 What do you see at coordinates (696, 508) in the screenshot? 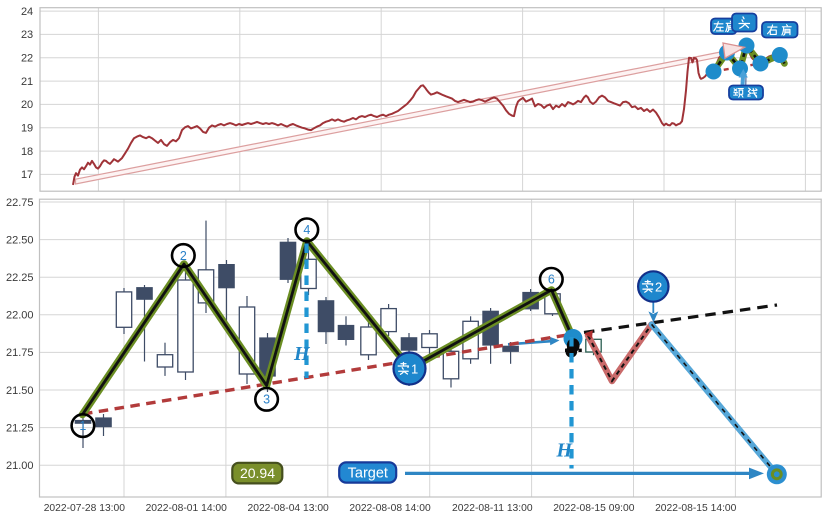
I see `svg-text: 2022-08-15 14:00` at bounding box center [696, 508].